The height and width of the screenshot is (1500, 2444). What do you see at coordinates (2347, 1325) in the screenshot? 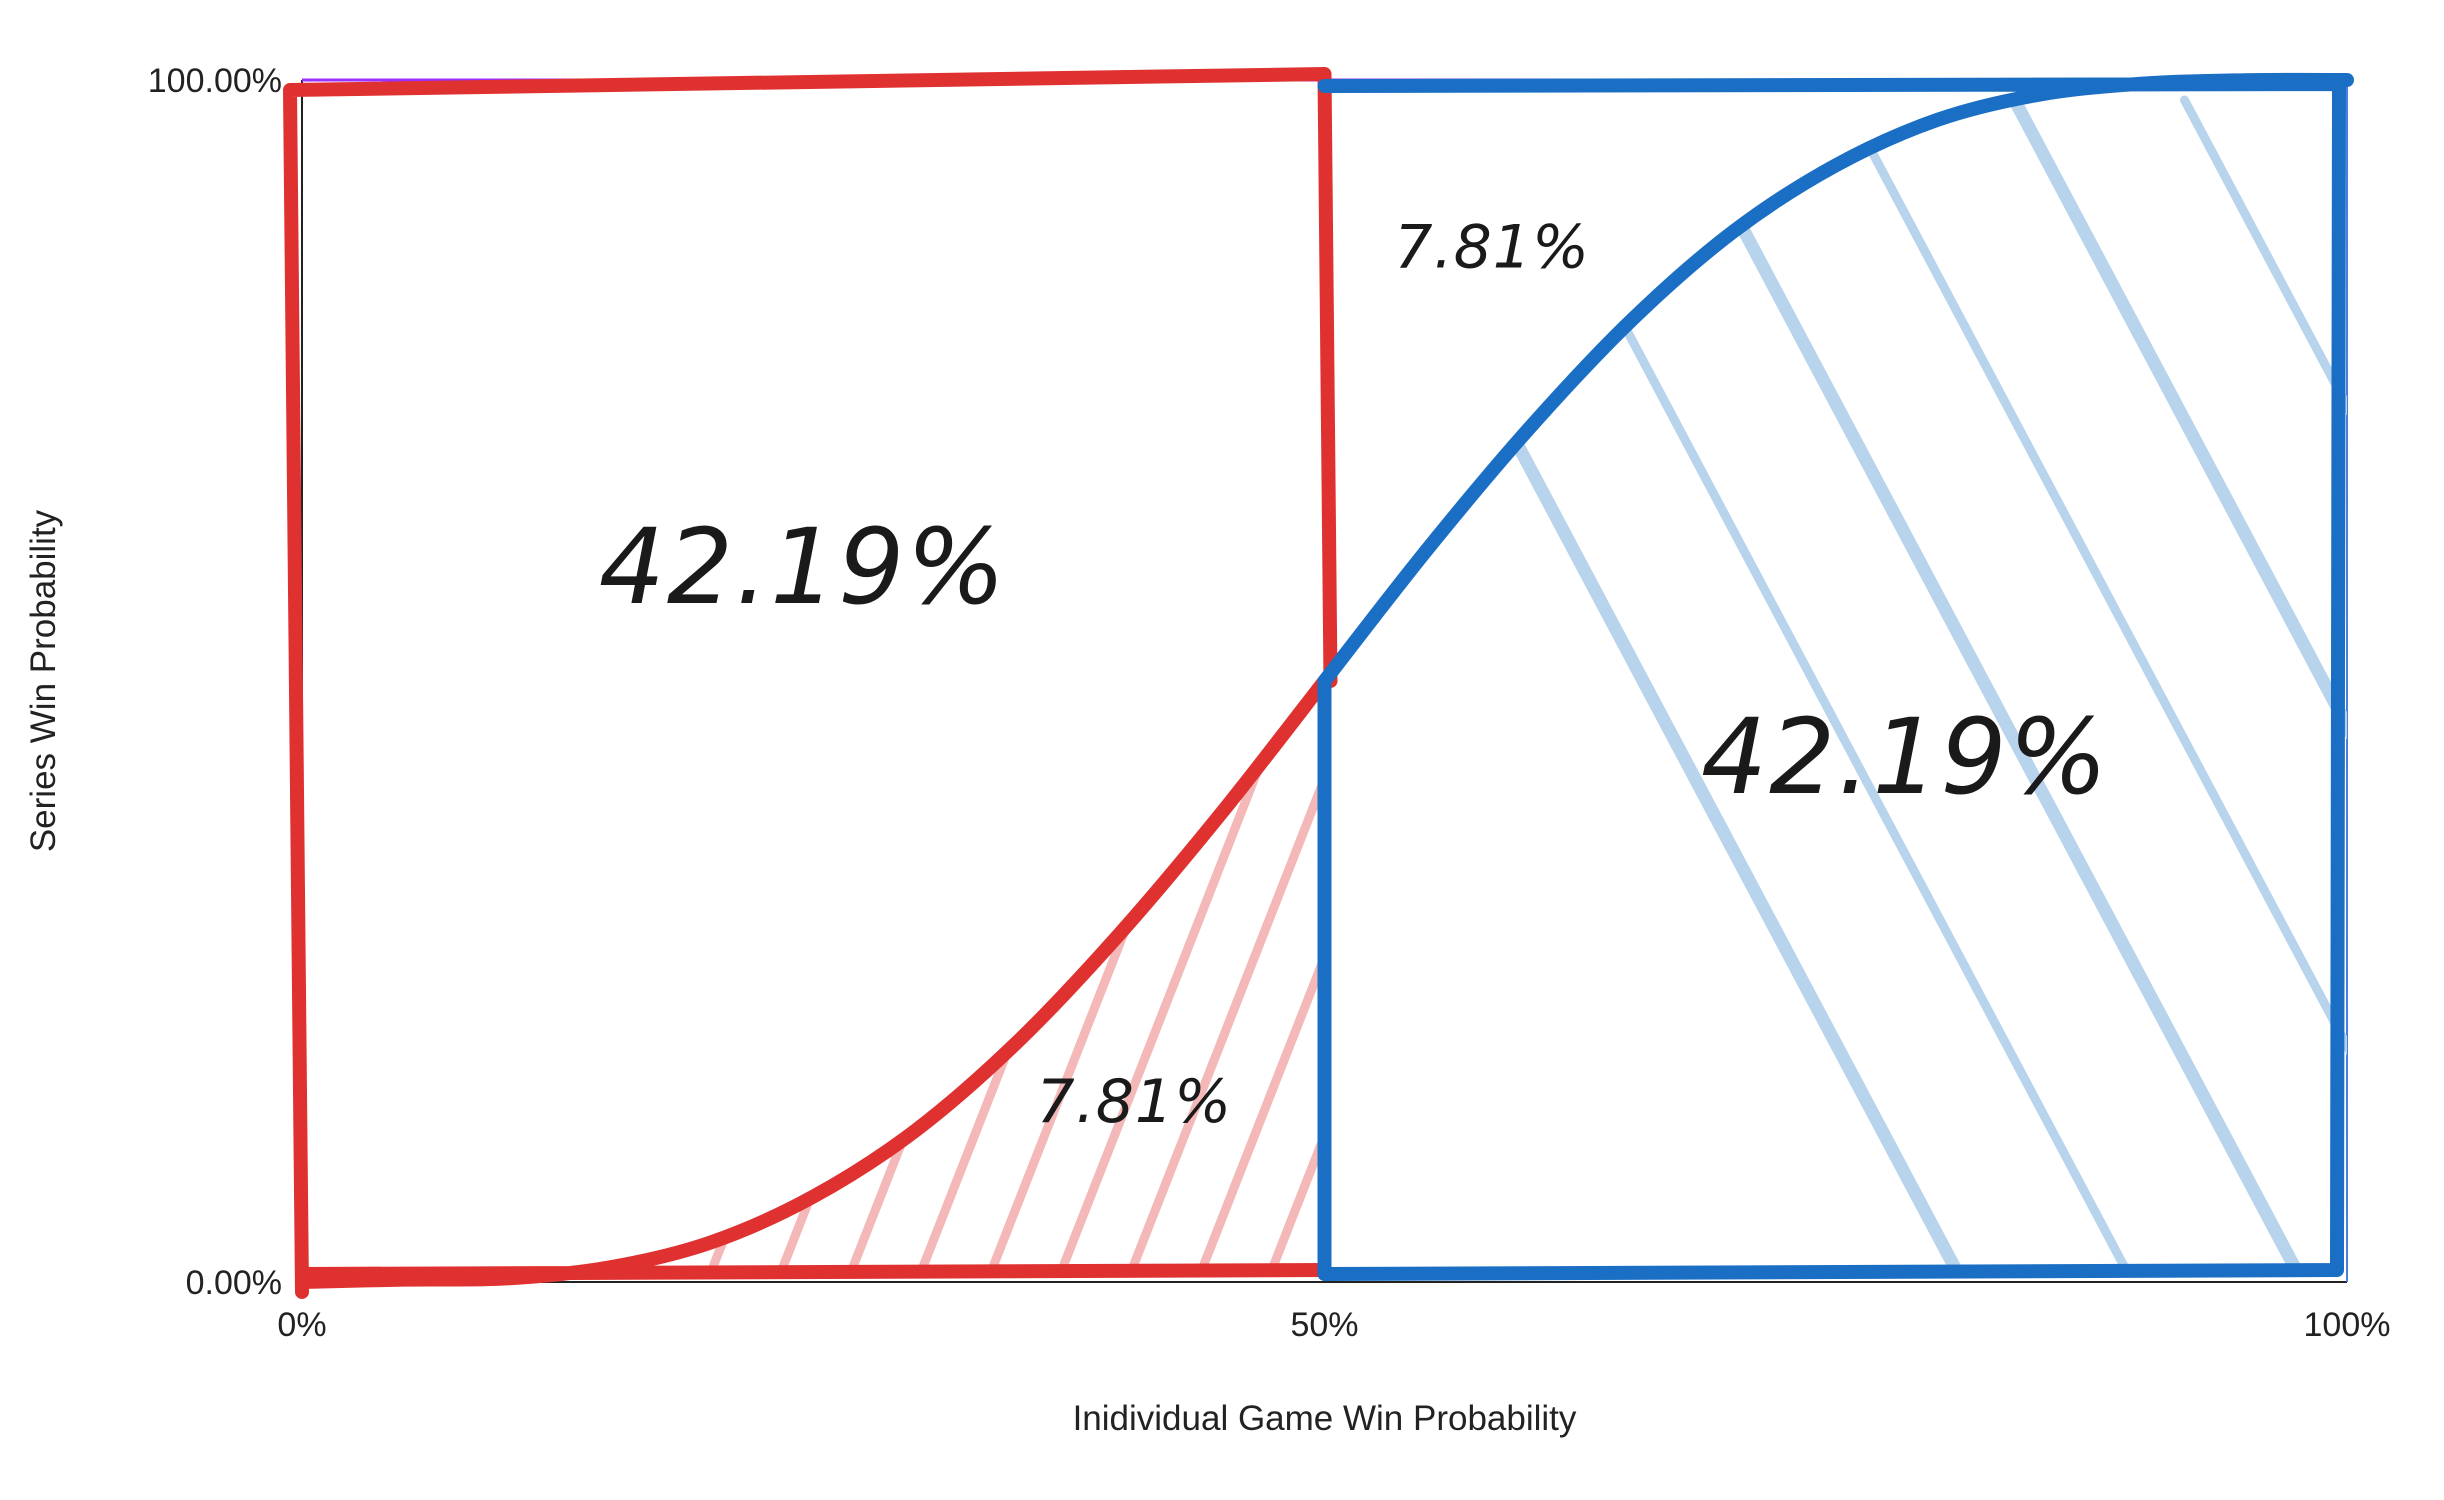
I see `x-tick-label: 100%` at bounding box center [2347, 1325].